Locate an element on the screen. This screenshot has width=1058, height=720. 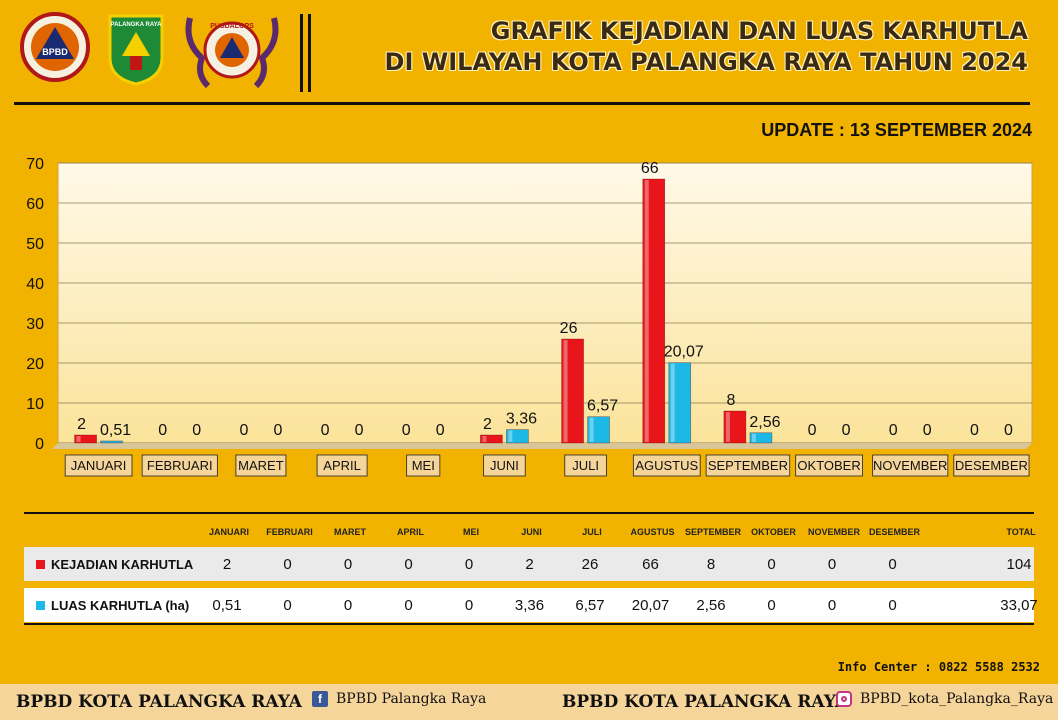
y-tick-label: 20 is located at coordinates (35, 364).